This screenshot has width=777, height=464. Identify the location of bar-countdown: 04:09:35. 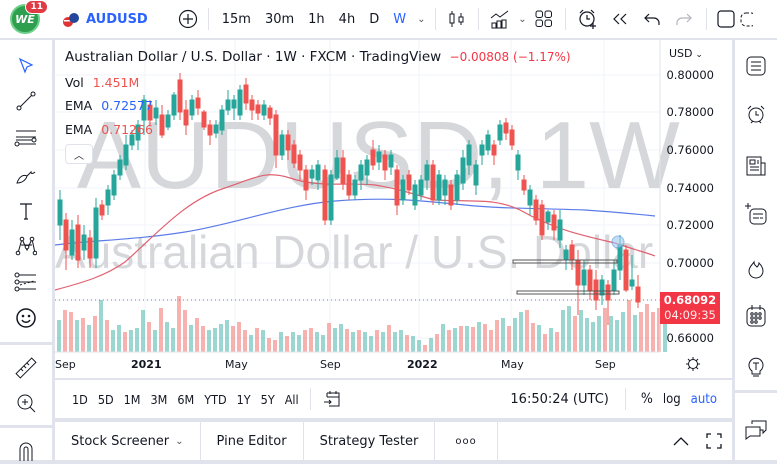
(690, 315).